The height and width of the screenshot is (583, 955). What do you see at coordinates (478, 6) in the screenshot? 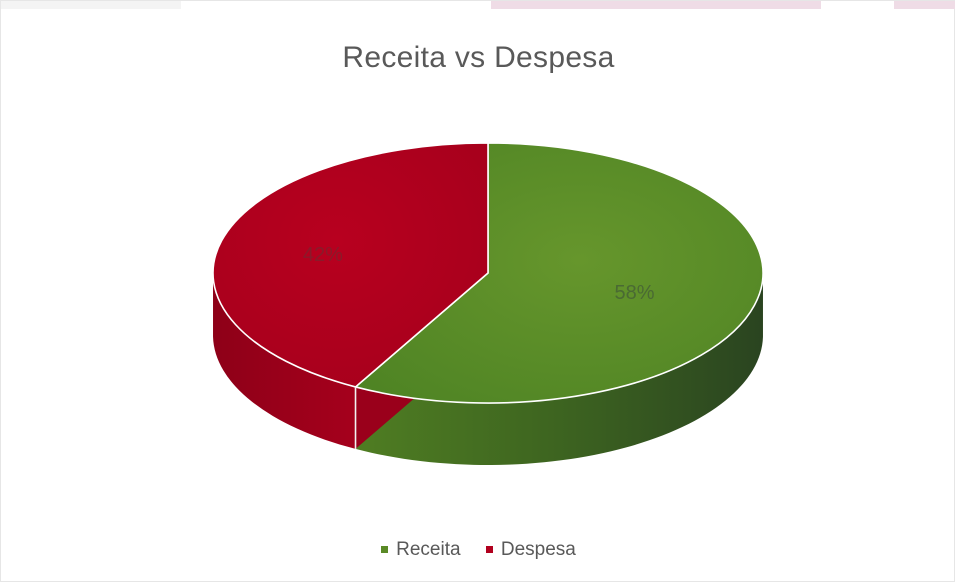
I see `top-border-strip` at bounding box center [478, 6].